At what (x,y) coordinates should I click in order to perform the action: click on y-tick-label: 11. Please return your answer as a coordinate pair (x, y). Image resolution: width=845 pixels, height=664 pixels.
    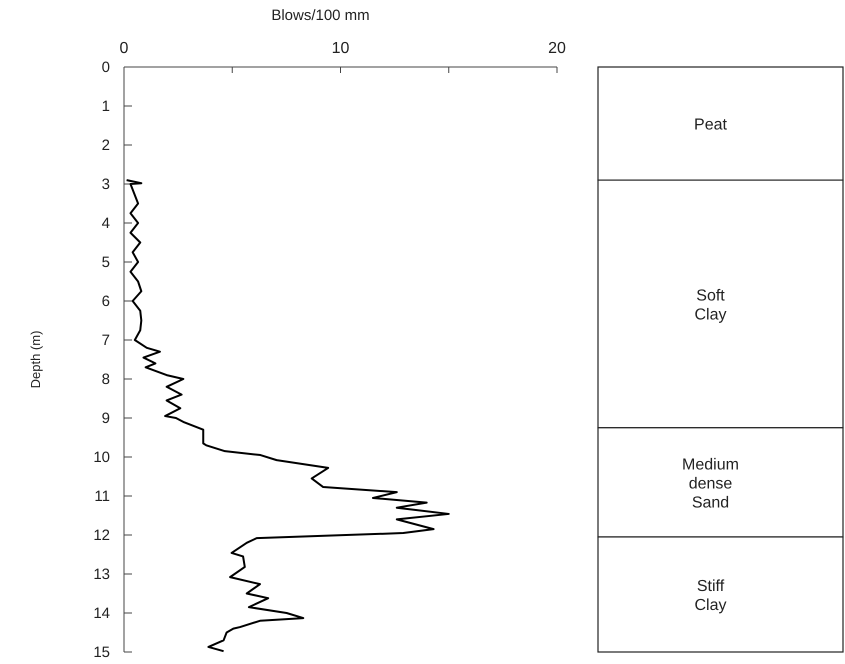
    Looking at the image, I should click on (102, 496).